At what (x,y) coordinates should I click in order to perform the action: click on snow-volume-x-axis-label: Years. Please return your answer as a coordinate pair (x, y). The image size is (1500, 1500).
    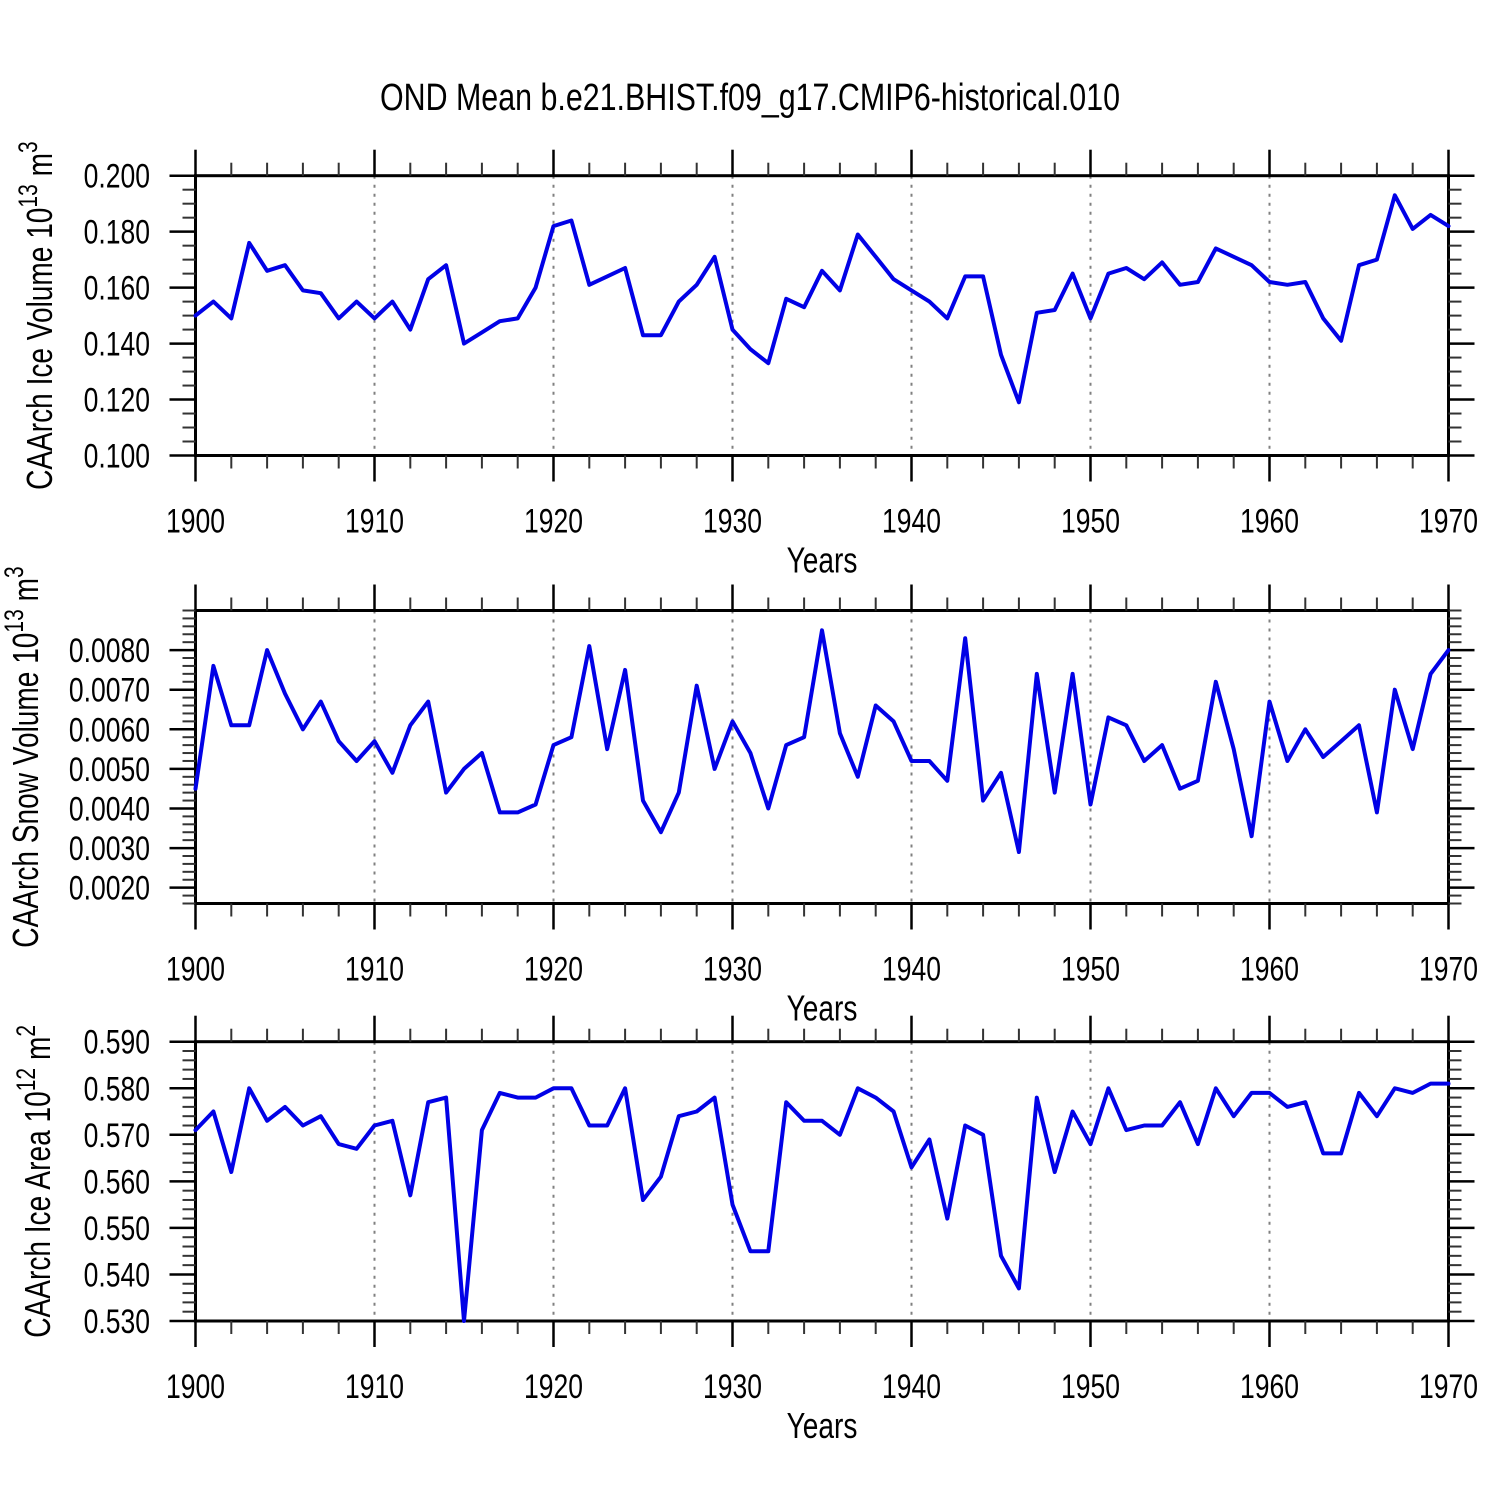
    Looking at the image, I should click on (822, 1008).